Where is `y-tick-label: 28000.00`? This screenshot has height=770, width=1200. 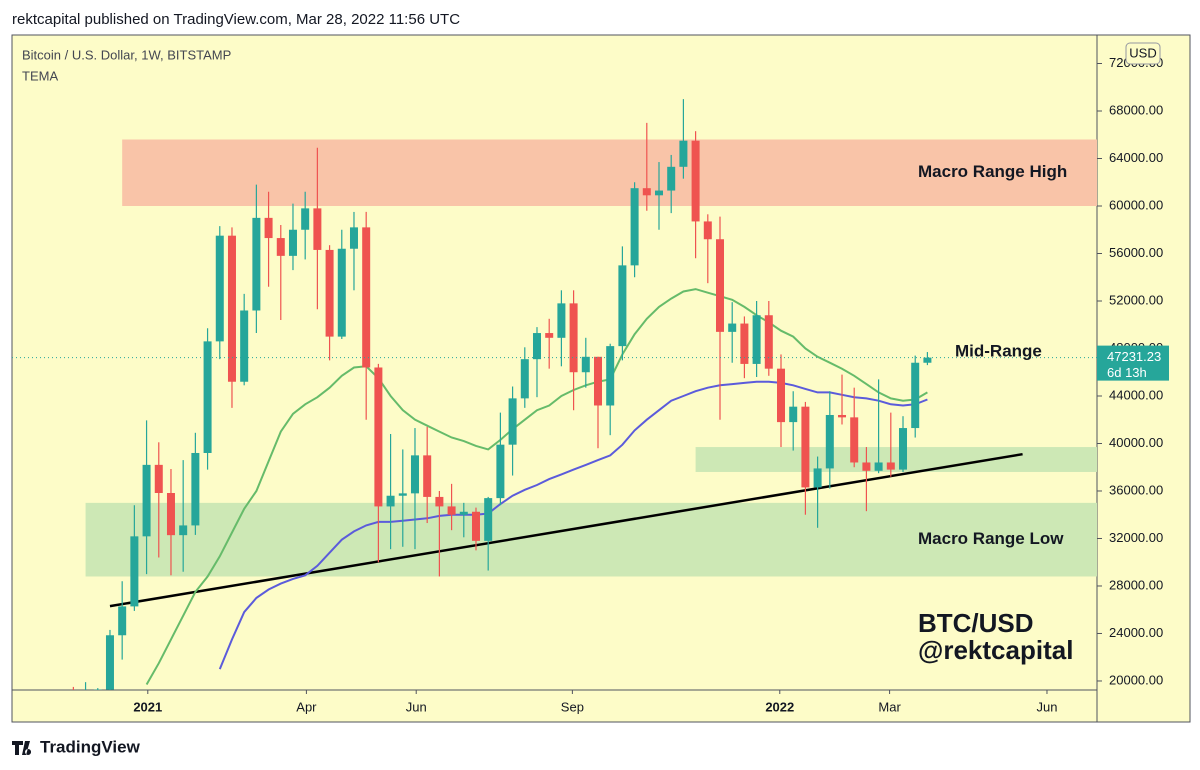 y-tick-label: 28000.00 is located at coordinates (1136, 584).